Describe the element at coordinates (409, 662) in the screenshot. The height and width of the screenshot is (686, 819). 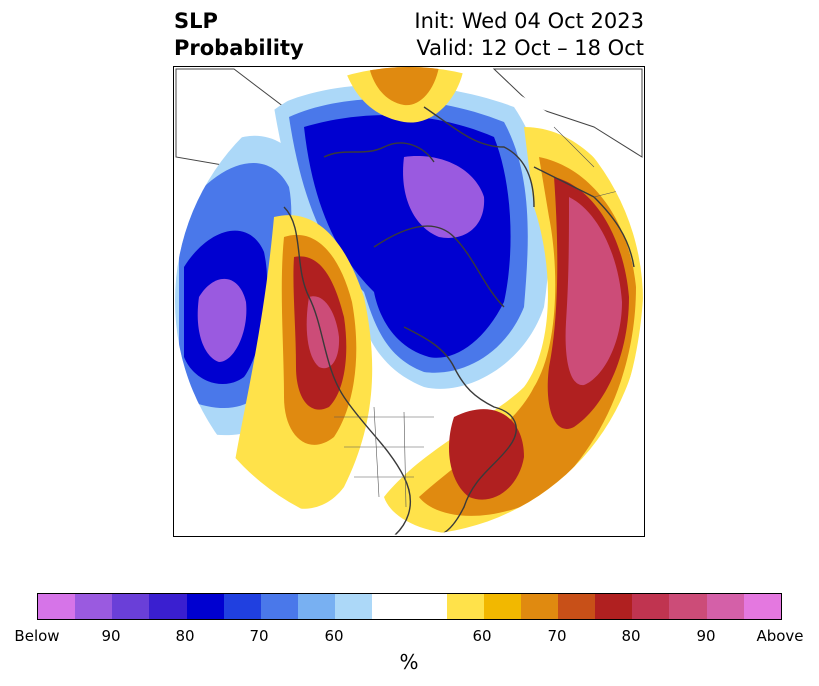
I see `colorbar-unit: %` at that location.